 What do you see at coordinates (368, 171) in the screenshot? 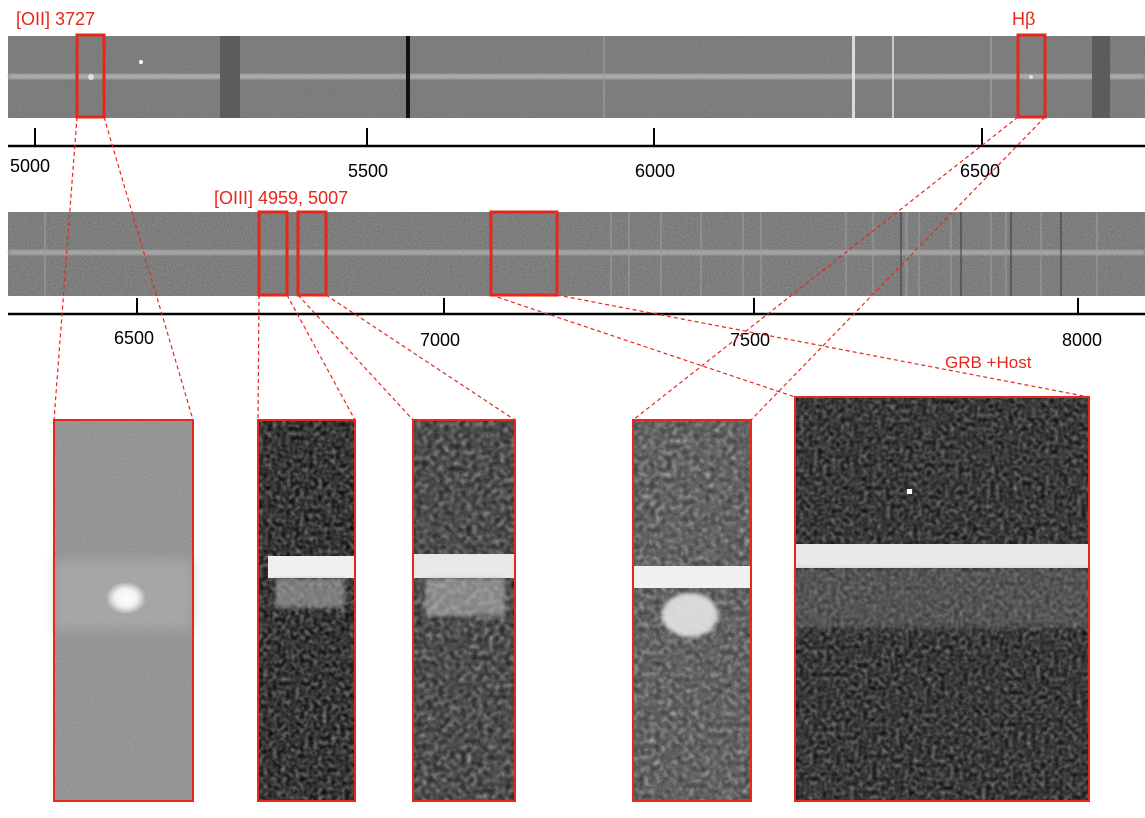
I see `top-axis-tick-label: 5500` at bounding box center [368, 171].